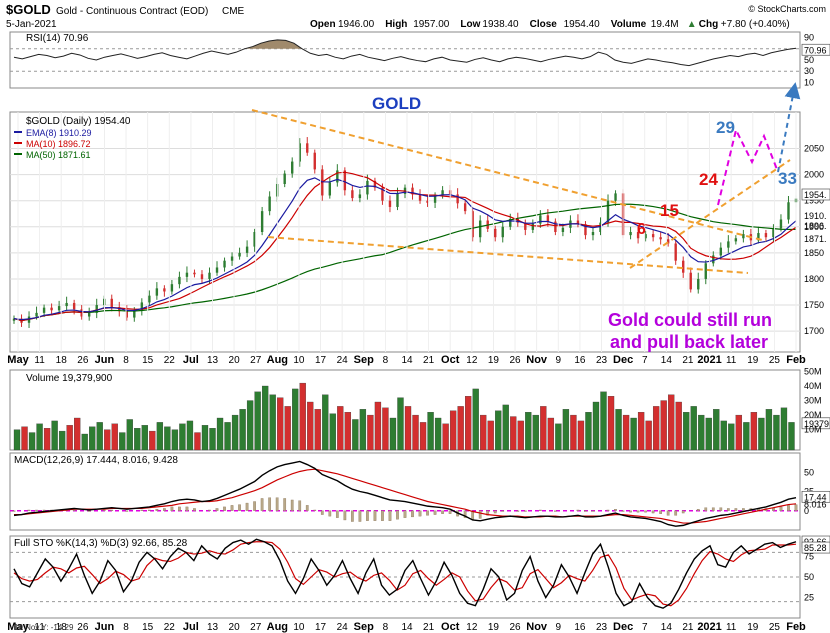 This screenshot has height=633, width=830. Describe the element at coordinates (450, 627) in the screenshot. I see `time-label: Oct` at that location.